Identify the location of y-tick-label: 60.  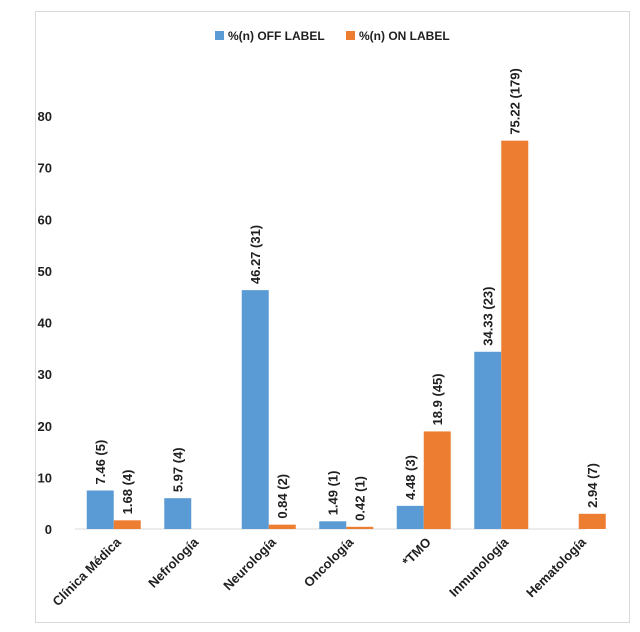
(45, 219).